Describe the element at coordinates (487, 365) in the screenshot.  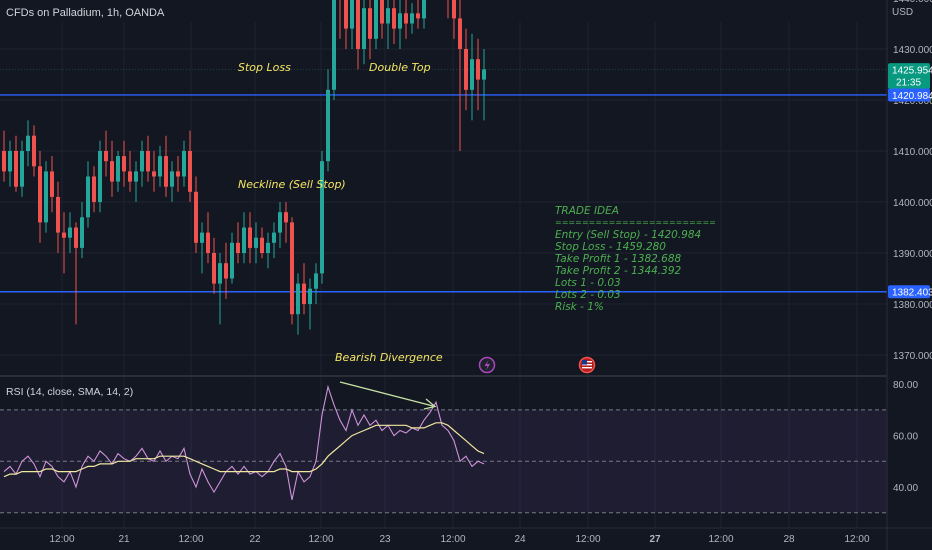
I see `lightning-event-icon` at that location.